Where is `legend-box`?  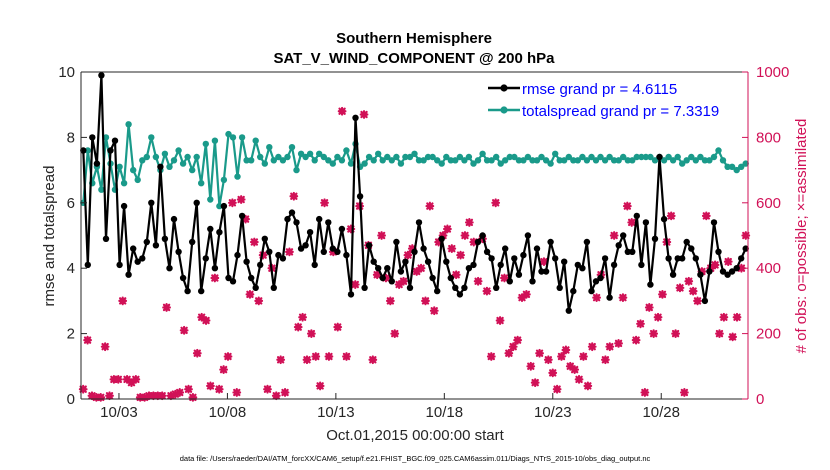 legend-box is located at coordinates (612, 99).